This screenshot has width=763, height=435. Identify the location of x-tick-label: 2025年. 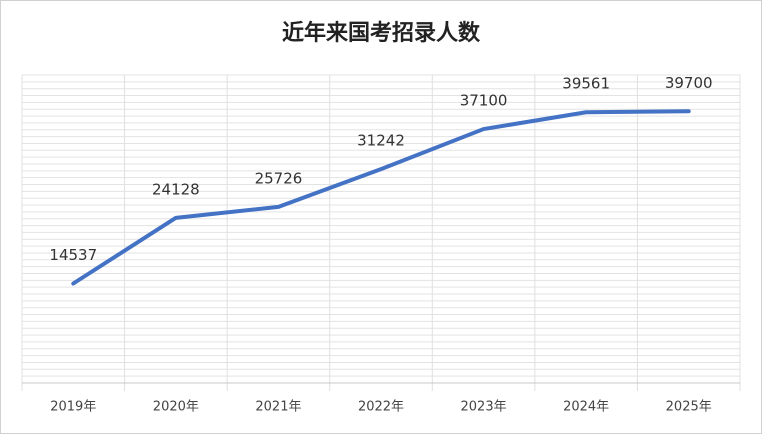
(689, 407).